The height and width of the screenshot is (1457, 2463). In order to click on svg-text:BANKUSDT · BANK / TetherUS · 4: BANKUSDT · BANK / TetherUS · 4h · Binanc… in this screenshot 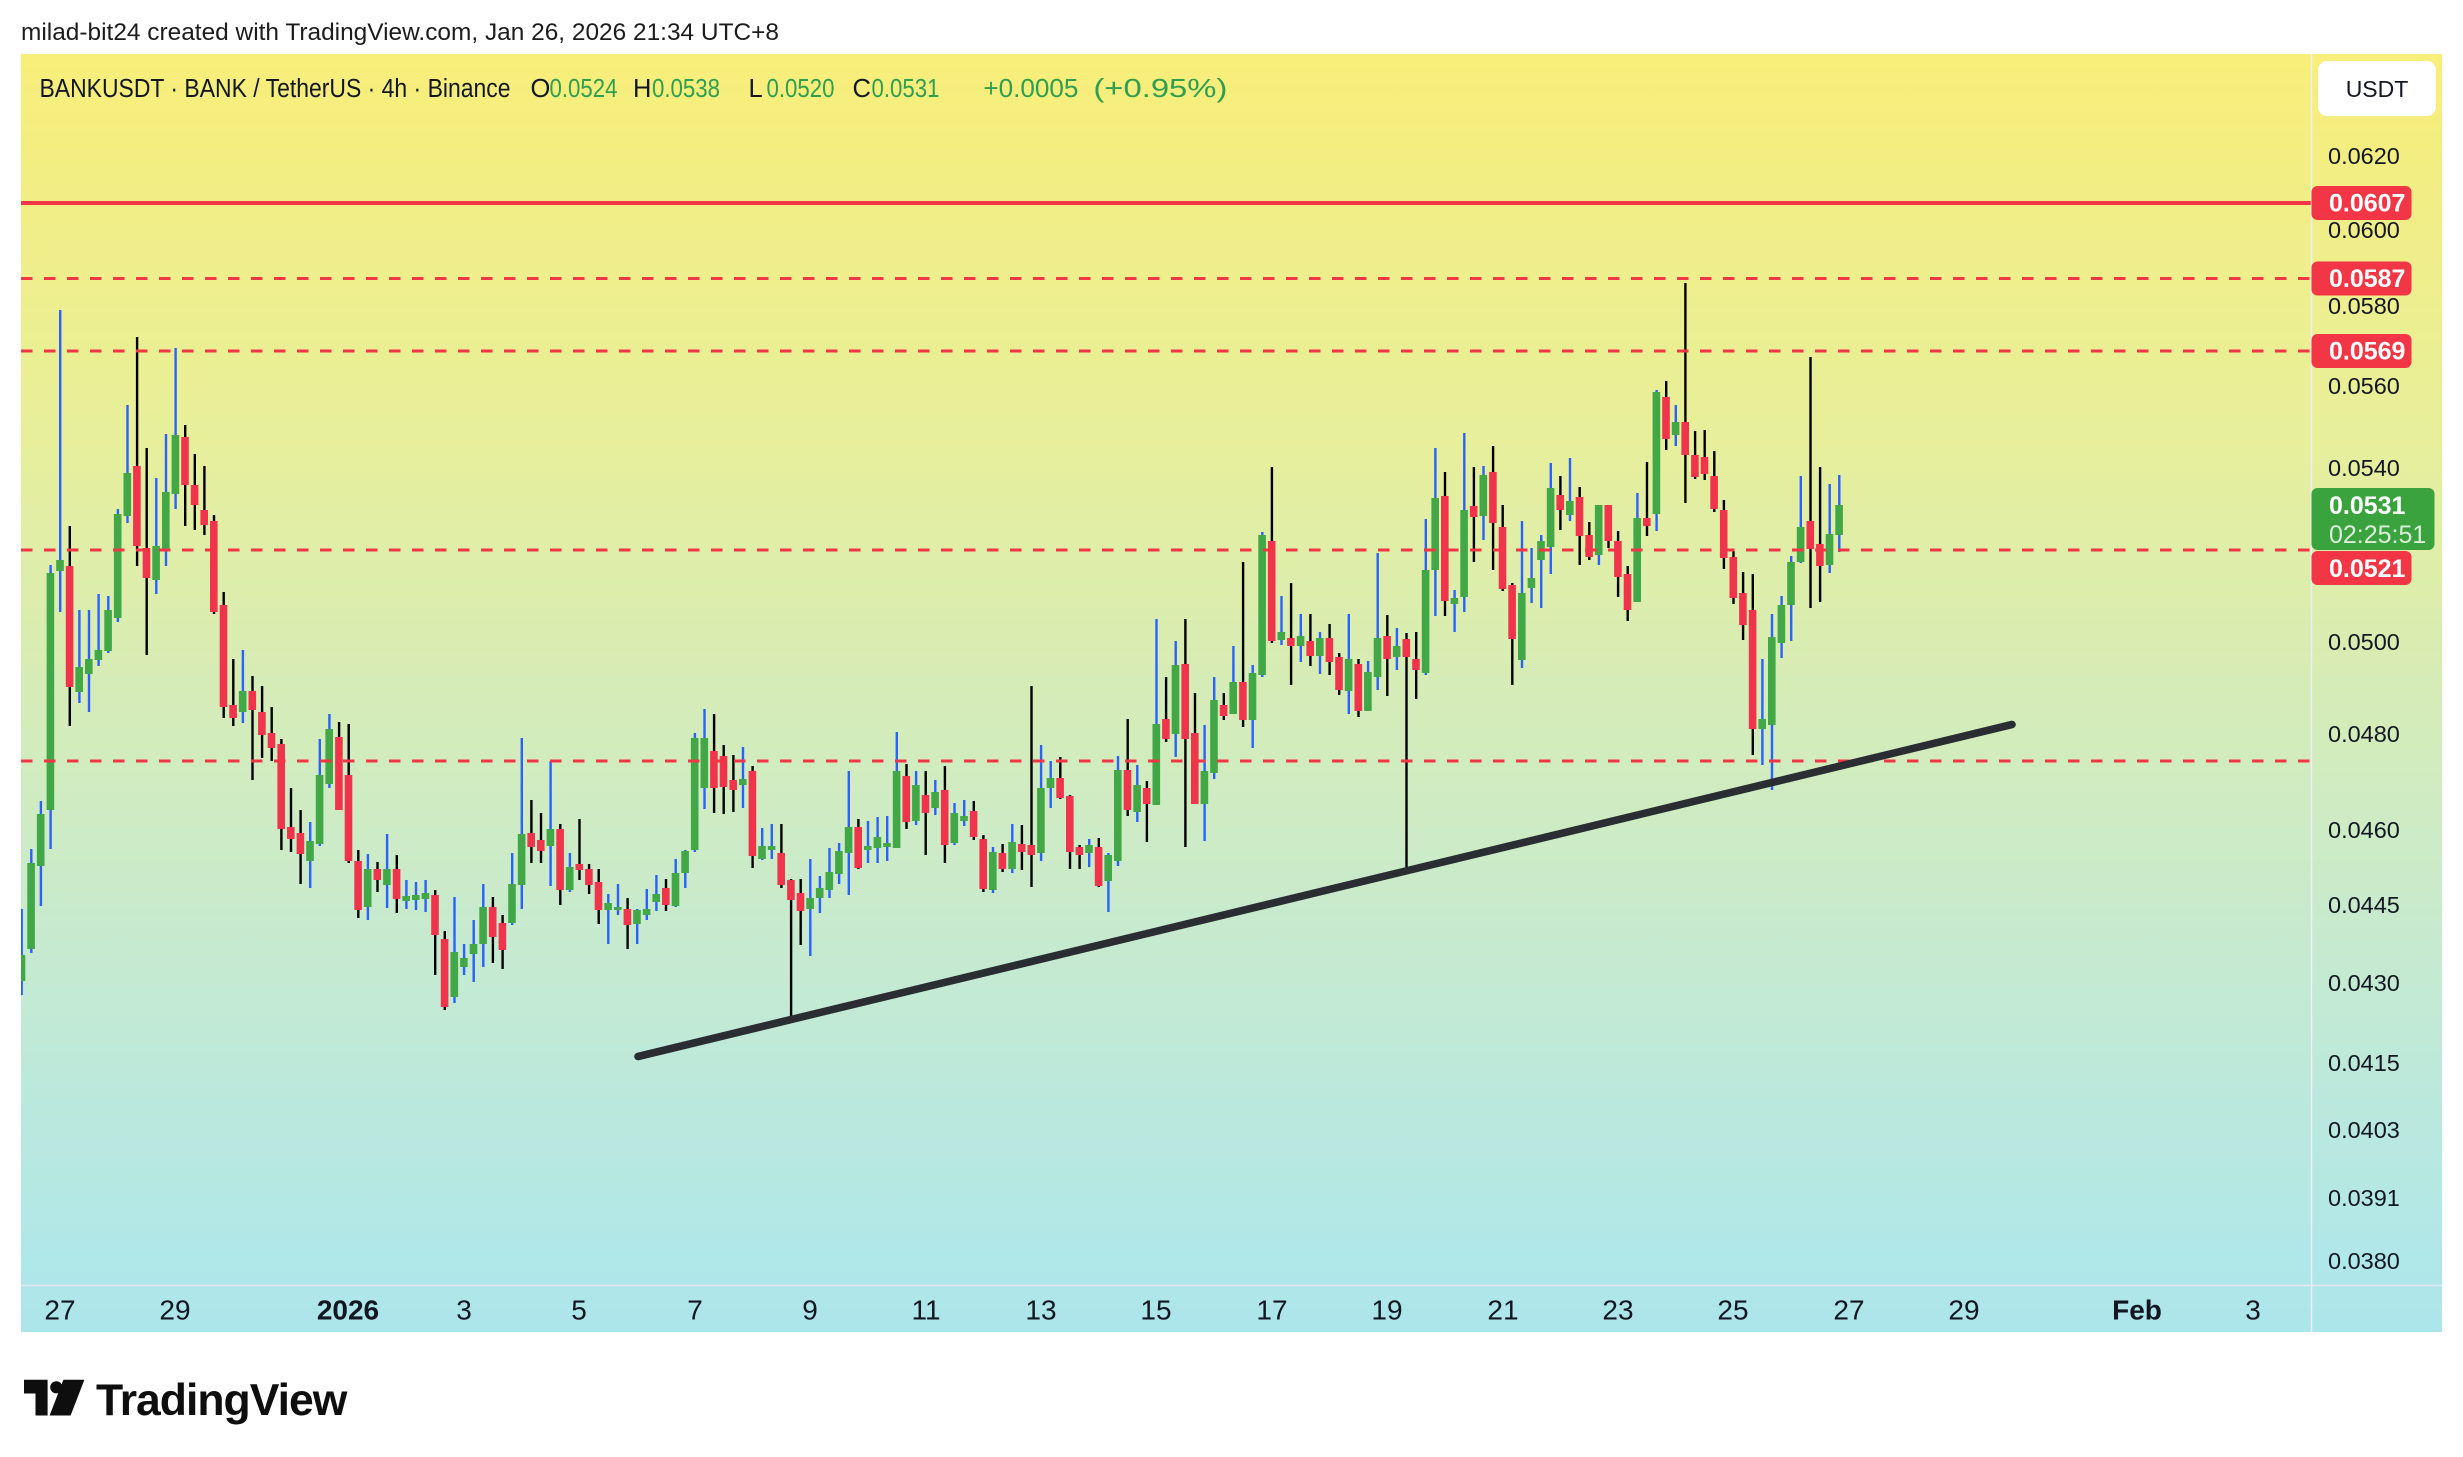, I will do `click(275, 89)`.